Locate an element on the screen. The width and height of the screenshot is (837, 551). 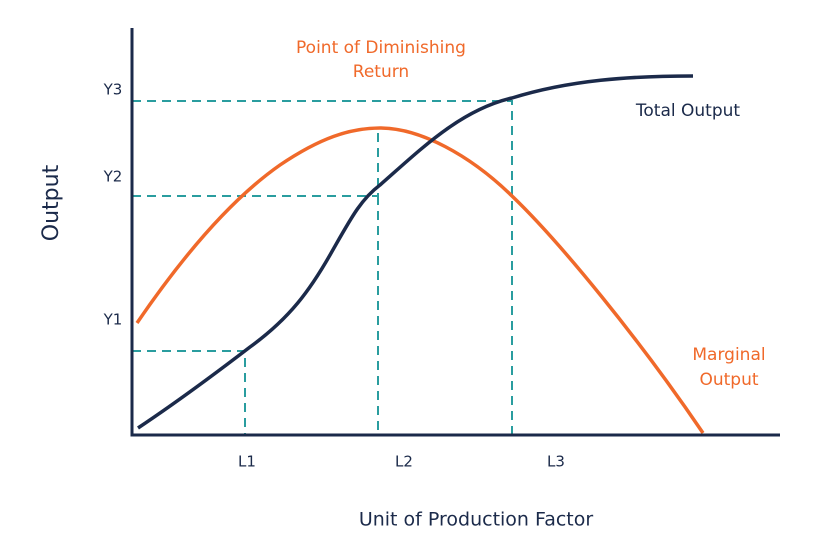
y-axis-title: Output is located at coordinates (51, 202).